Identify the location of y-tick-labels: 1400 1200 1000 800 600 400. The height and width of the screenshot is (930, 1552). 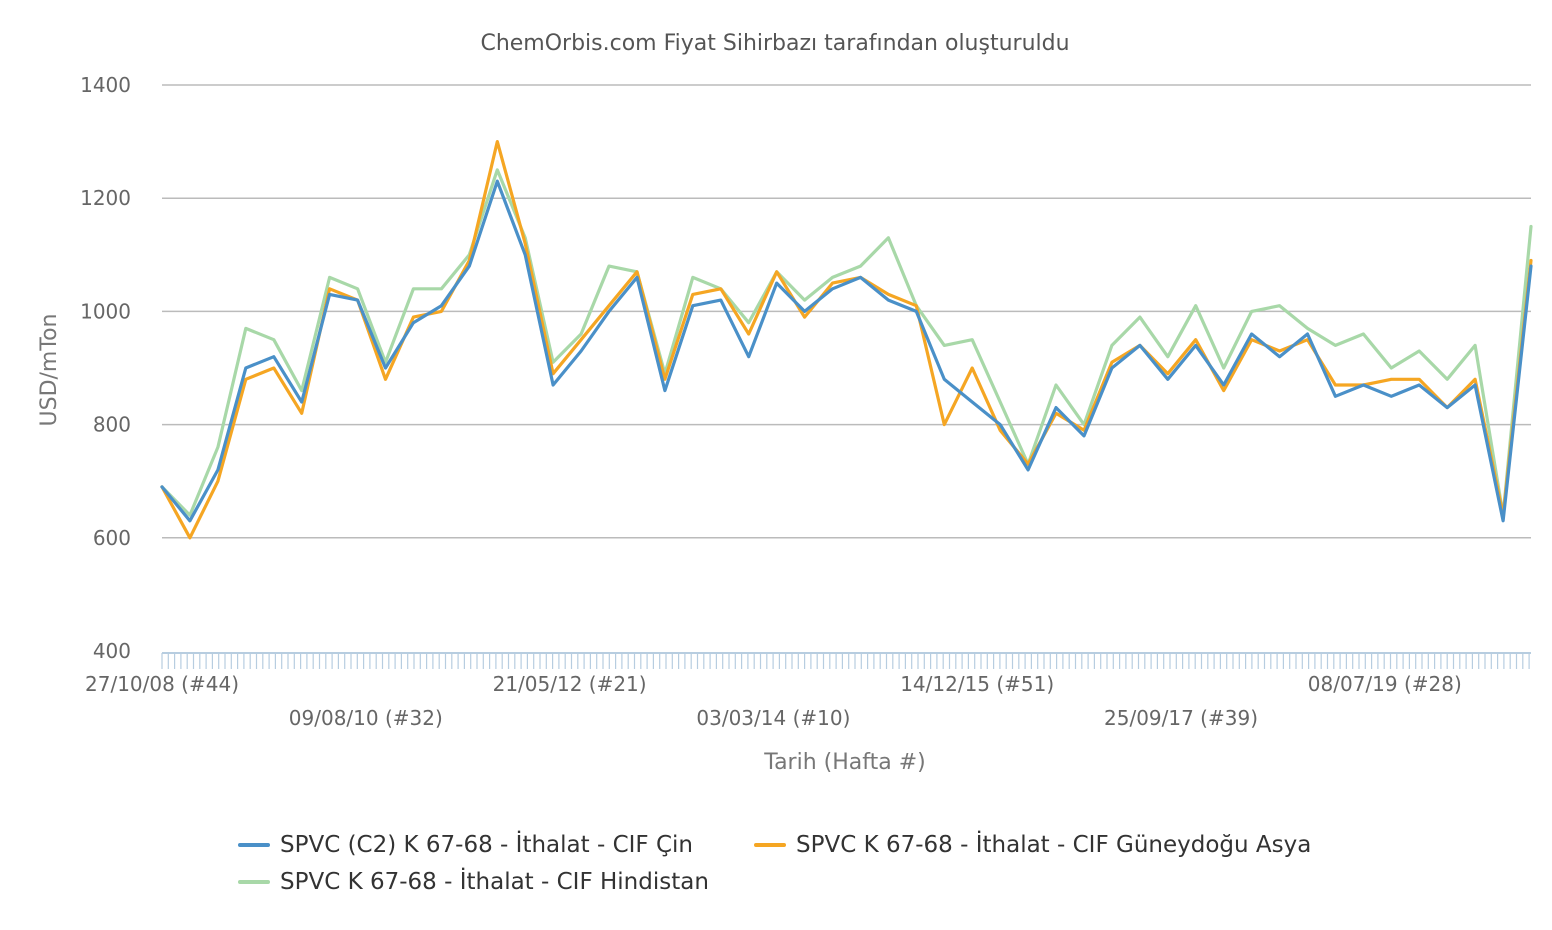
(105, 368).